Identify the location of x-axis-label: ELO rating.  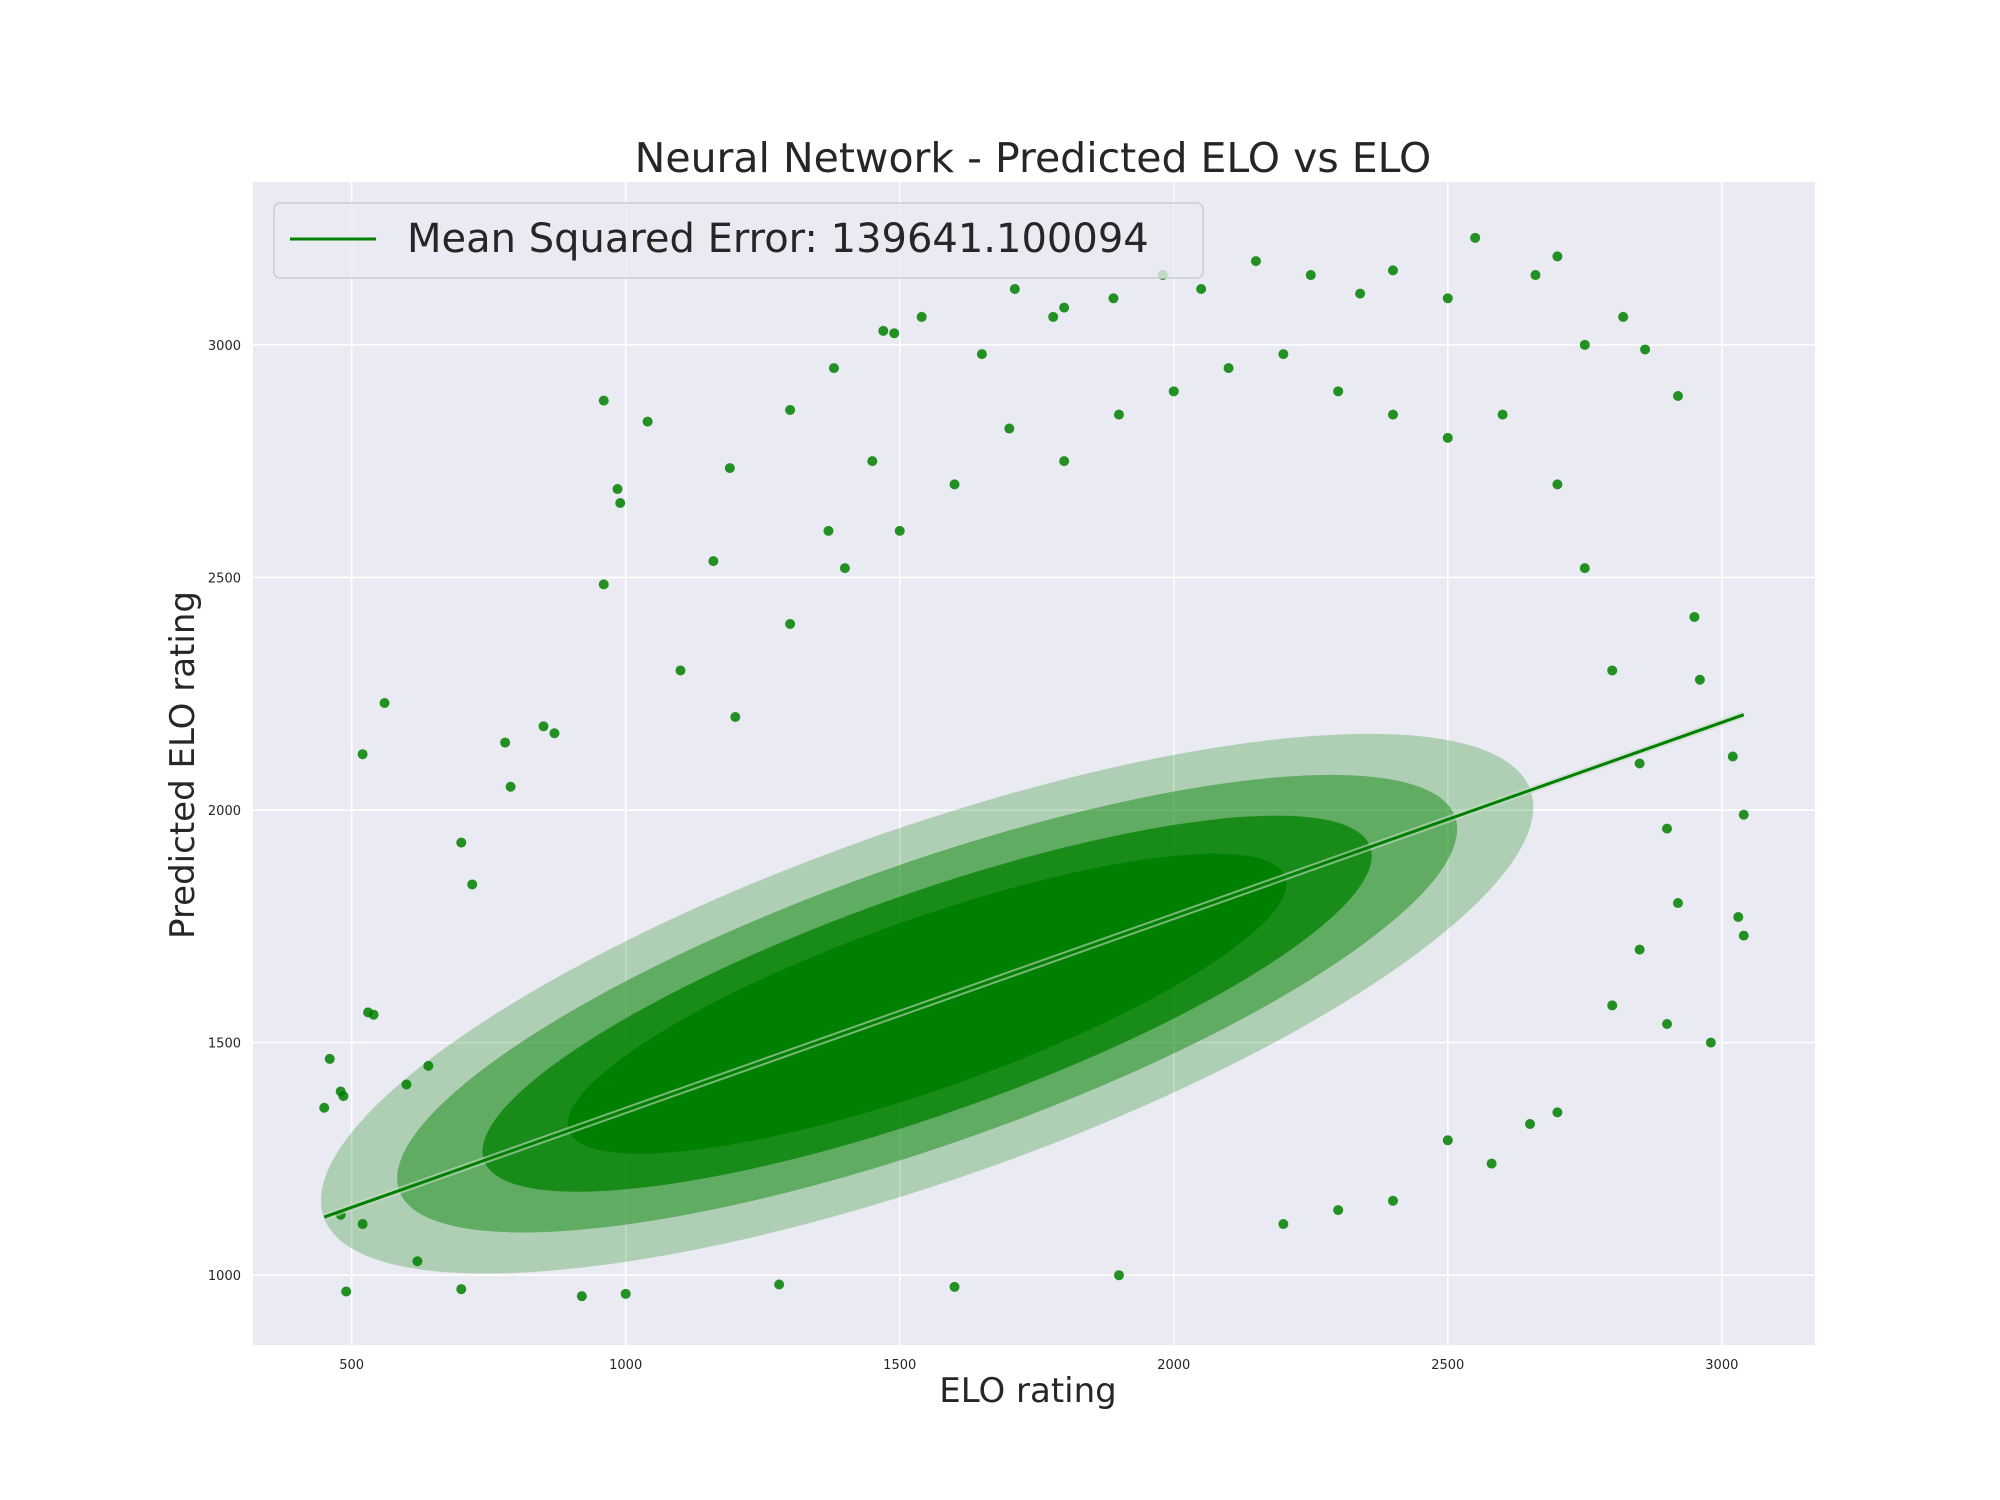
(1028, 1391).